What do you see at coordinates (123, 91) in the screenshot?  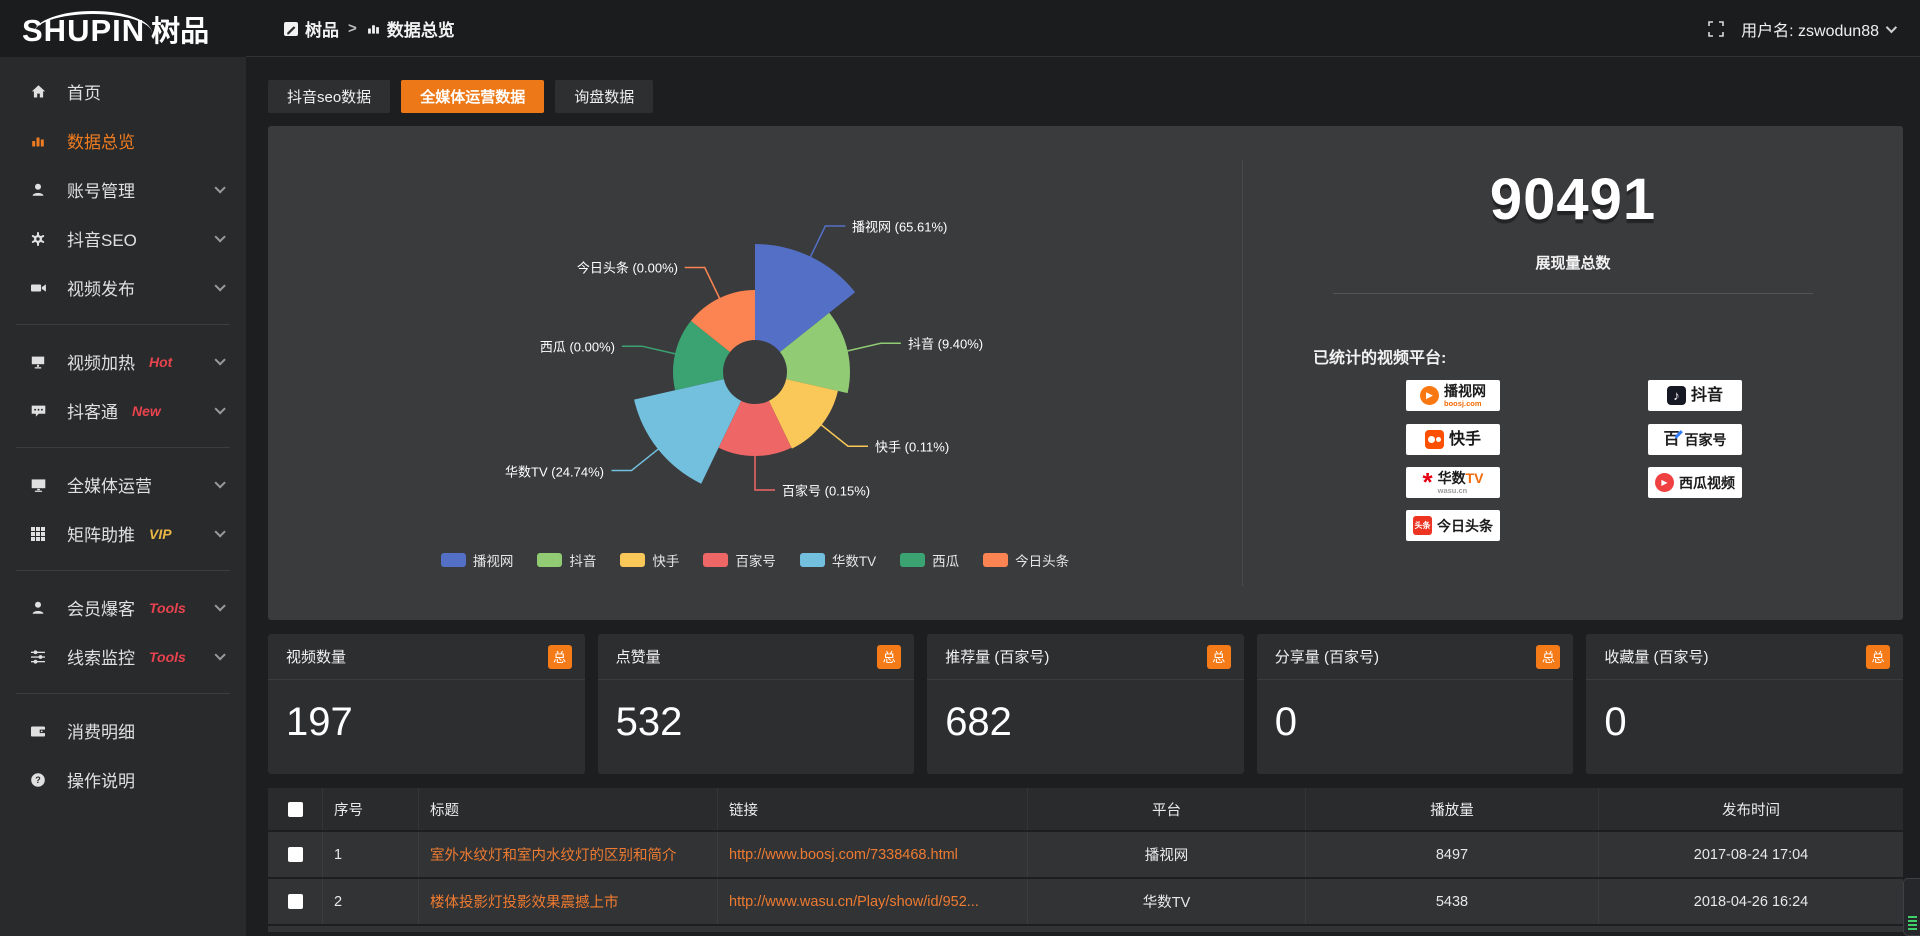 I see `sidebar-item-home: 首页` at bounding box center [123, 91].